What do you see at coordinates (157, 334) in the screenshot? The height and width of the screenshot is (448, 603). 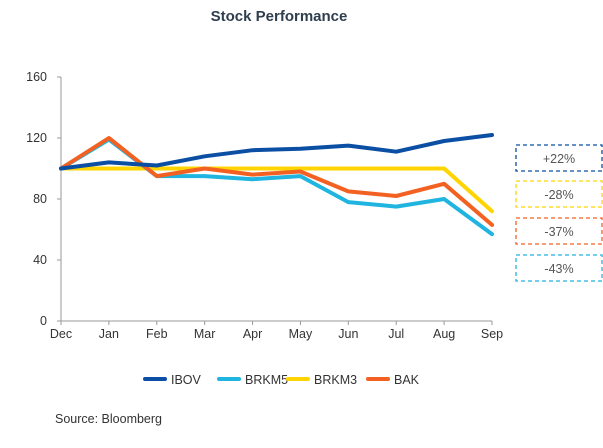 I see `x-tick-label: Feb` at bounding box center [157, 334].